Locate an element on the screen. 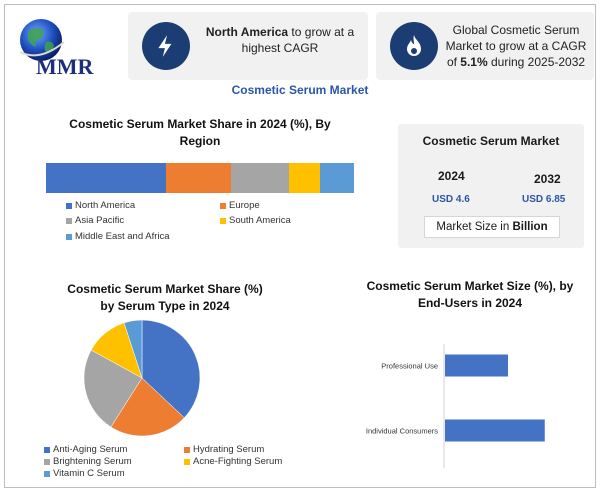 Image resolution: width=600 pixels, height=492 pixels. region-bar-segment-europe is located at coordinates (198, 178).